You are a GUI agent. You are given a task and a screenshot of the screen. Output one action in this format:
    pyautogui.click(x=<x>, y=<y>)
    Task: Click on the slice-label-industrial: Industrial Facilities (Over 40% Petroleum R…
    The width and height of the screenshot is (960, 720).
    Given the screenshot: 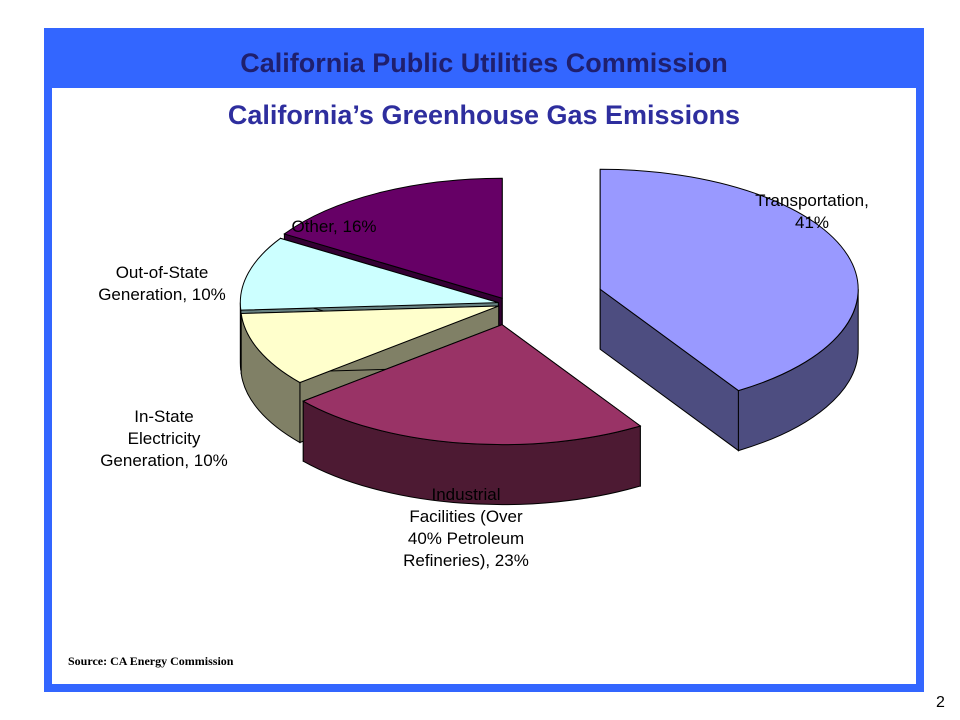 What is the action you would take?
    pyautogui.click(x=466, y=527)
    